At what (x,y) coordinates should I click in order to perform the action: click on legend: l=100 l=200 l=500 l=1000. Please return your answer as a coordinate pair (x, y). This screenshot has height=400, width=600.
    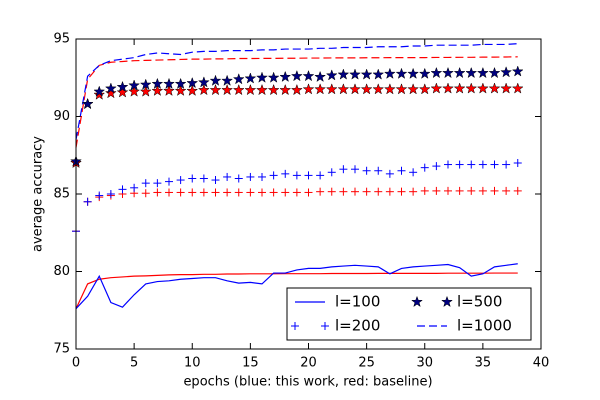
    Looking at the image, I should click on (409, 314).